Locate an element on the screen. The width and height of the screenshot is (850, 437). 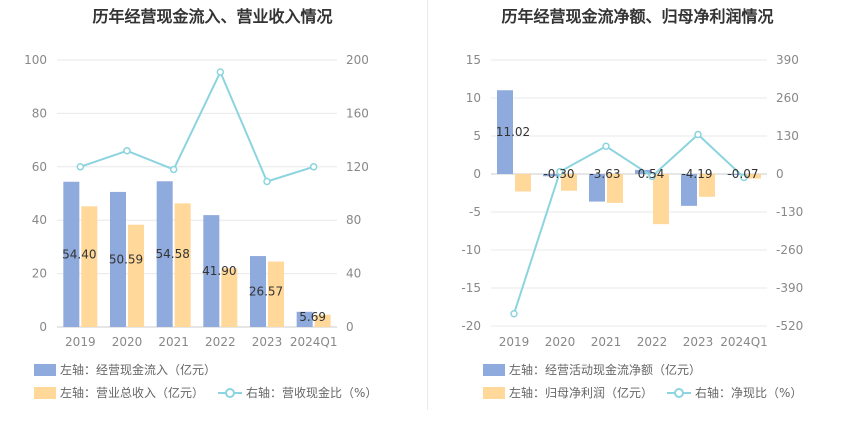
bar-data-label: 41.90 is located at coordinates (219, 271).